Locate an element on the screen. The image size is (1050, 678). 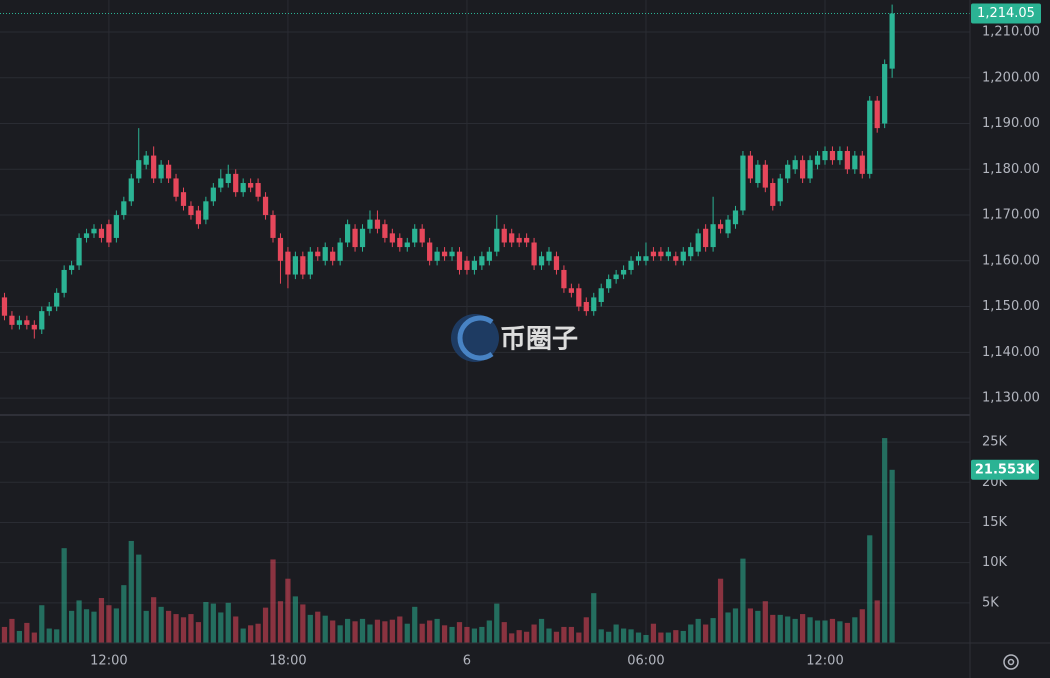
x-tick-label: 18:00 is located at coordinates (287, 661).